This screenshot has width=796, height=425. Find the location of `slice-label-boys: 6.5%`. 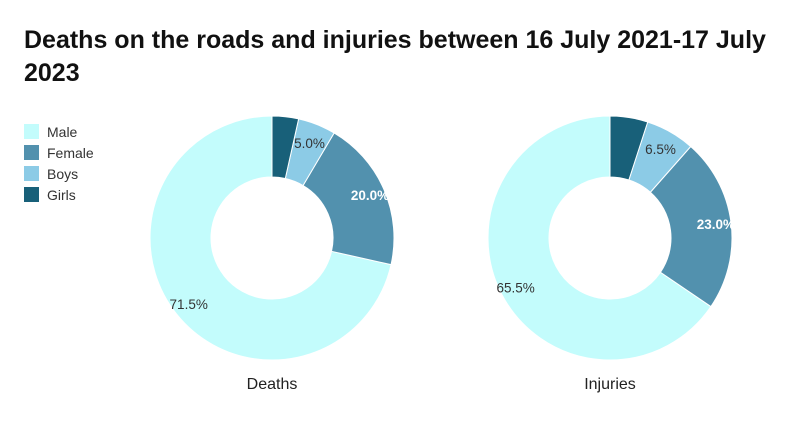

slice-label-boys: 6.5% is located at coordinates (660, 149).